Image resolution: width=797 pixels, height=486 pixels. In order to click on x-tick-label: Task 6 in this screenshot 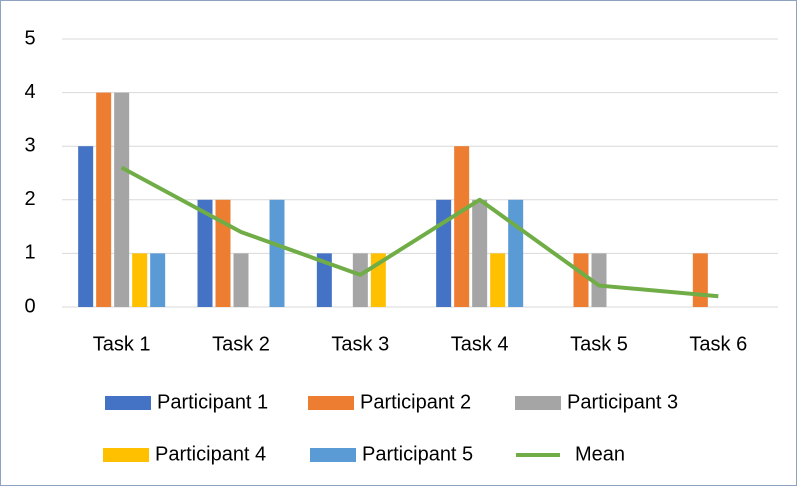, I will do `click(718, 344)`.